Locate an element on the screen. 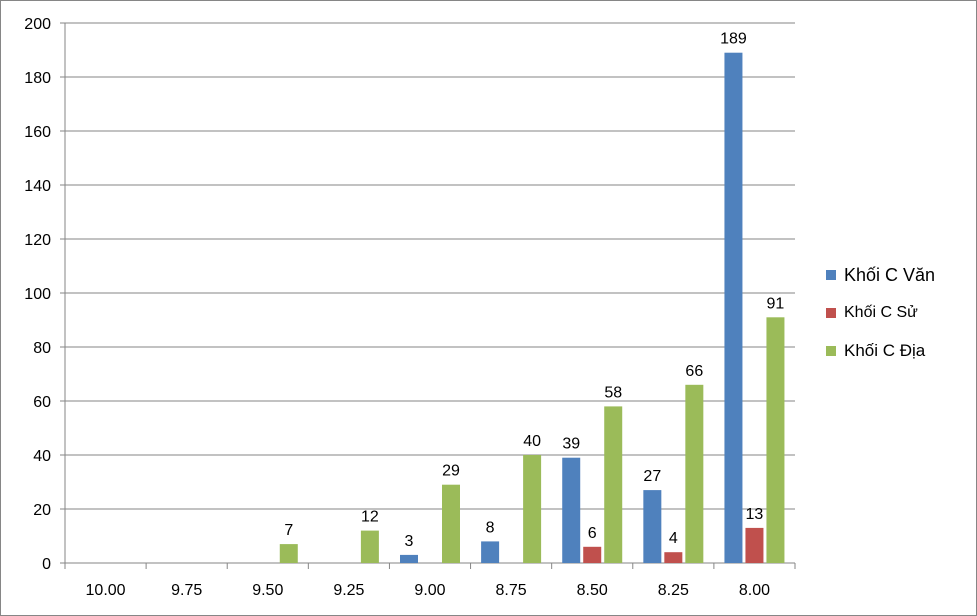  data-label: 27 is located at coordinates (652, 476).